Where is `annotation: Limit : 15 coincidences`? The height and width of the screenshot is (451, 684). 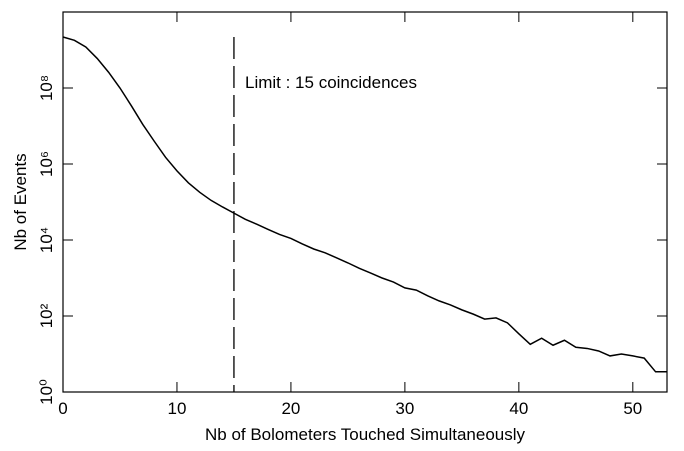 annotation: Limit : 15 coincidences is located at coordinates (331, 82).